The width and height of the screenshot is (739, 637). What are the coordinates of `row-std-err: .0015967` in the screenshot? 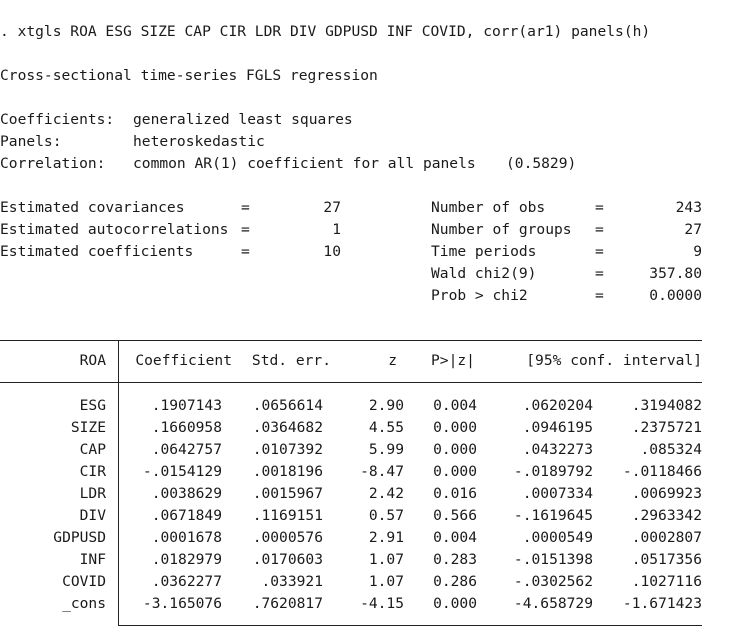 It's located at (287, 493).